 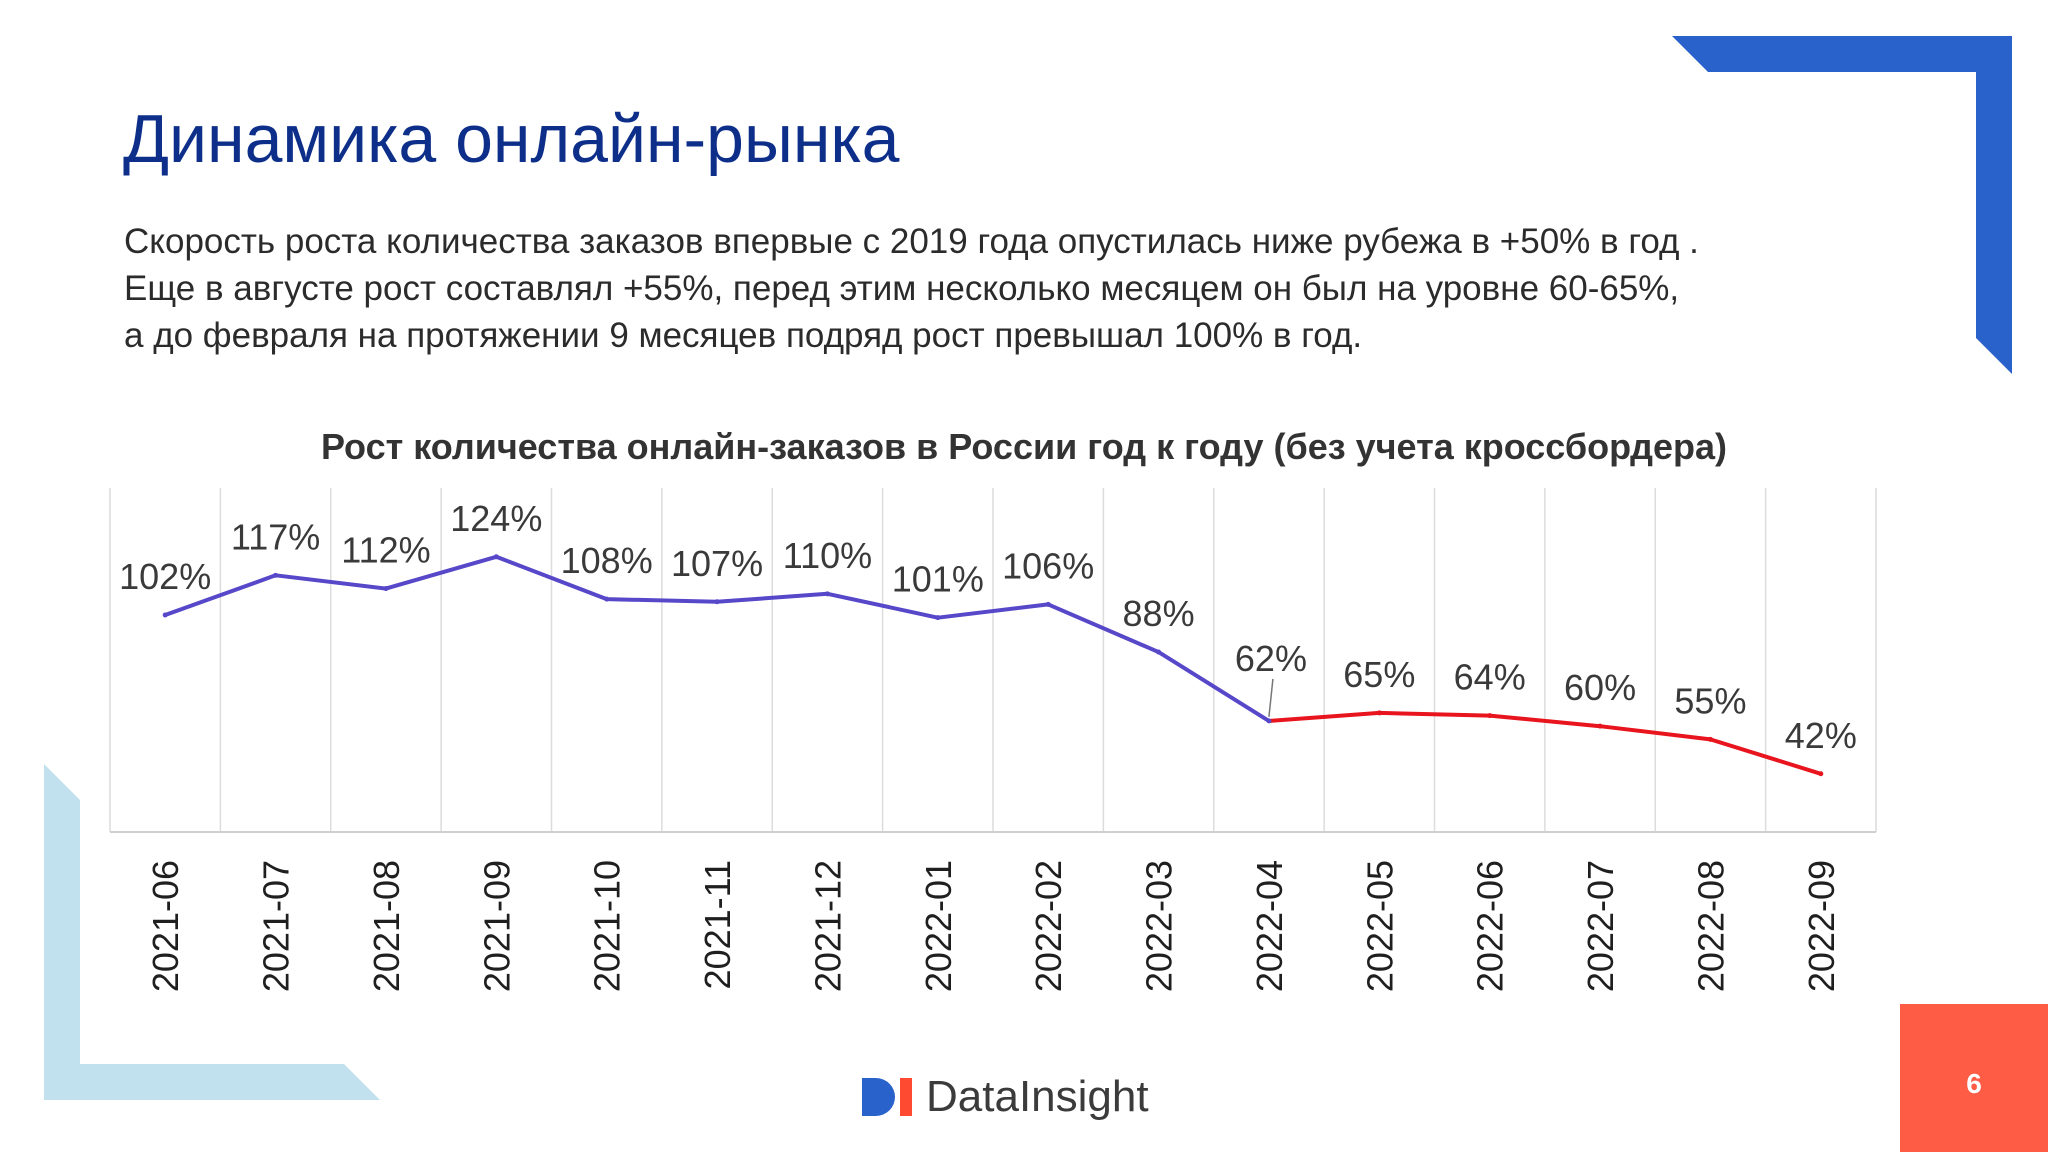 I want to click on data-label: 117%, so click(x=275, y=536).